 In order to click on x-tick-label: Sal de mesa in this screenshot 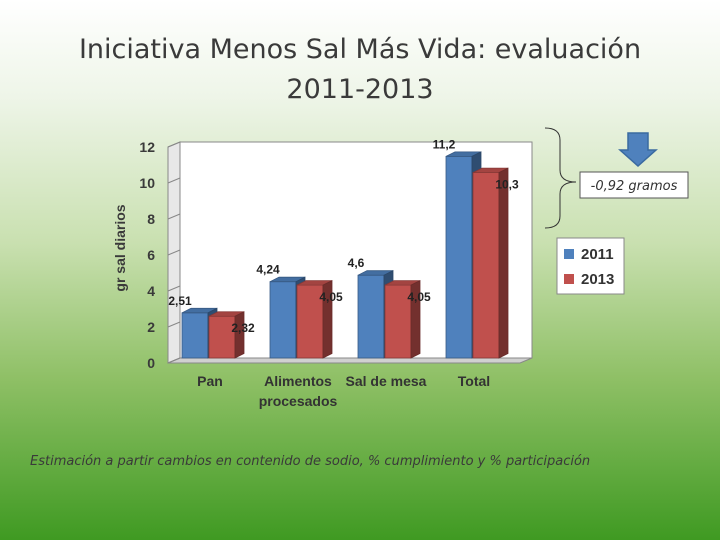, I will do `click(386, 381)`.